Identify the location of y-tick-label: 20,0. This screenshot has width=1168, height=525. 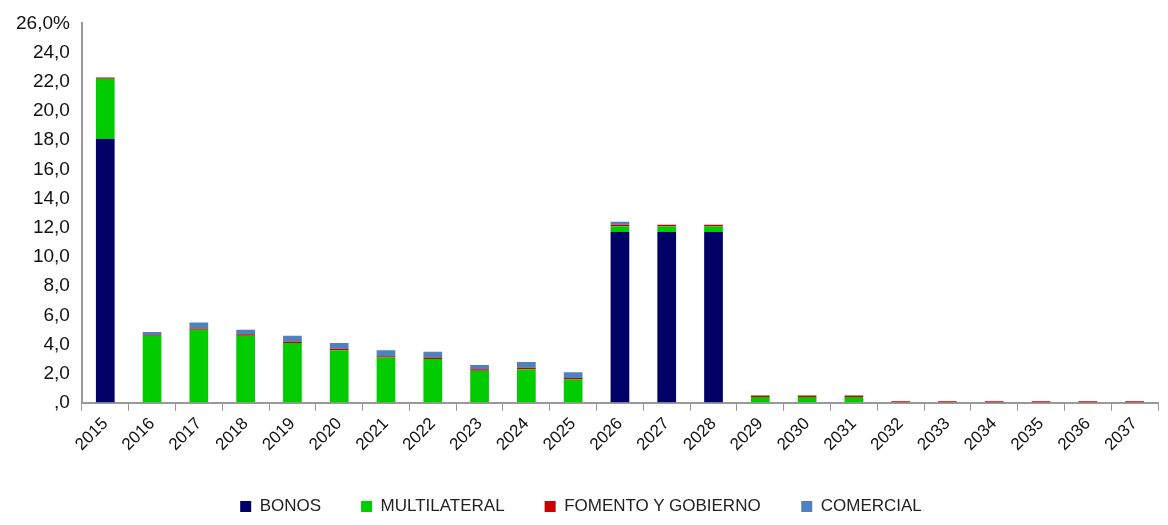
(51, 110).